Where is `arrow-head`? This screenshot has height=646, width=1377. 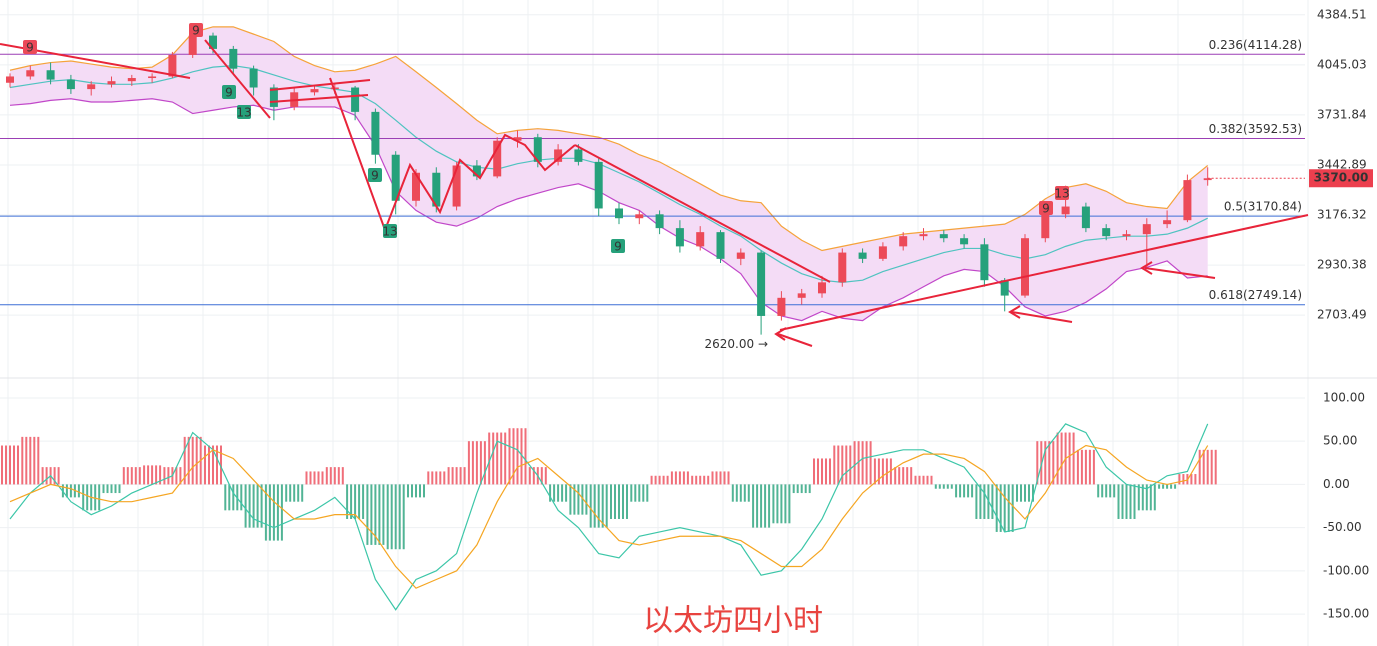
arrow-head is located at coordinates (1146, 268).